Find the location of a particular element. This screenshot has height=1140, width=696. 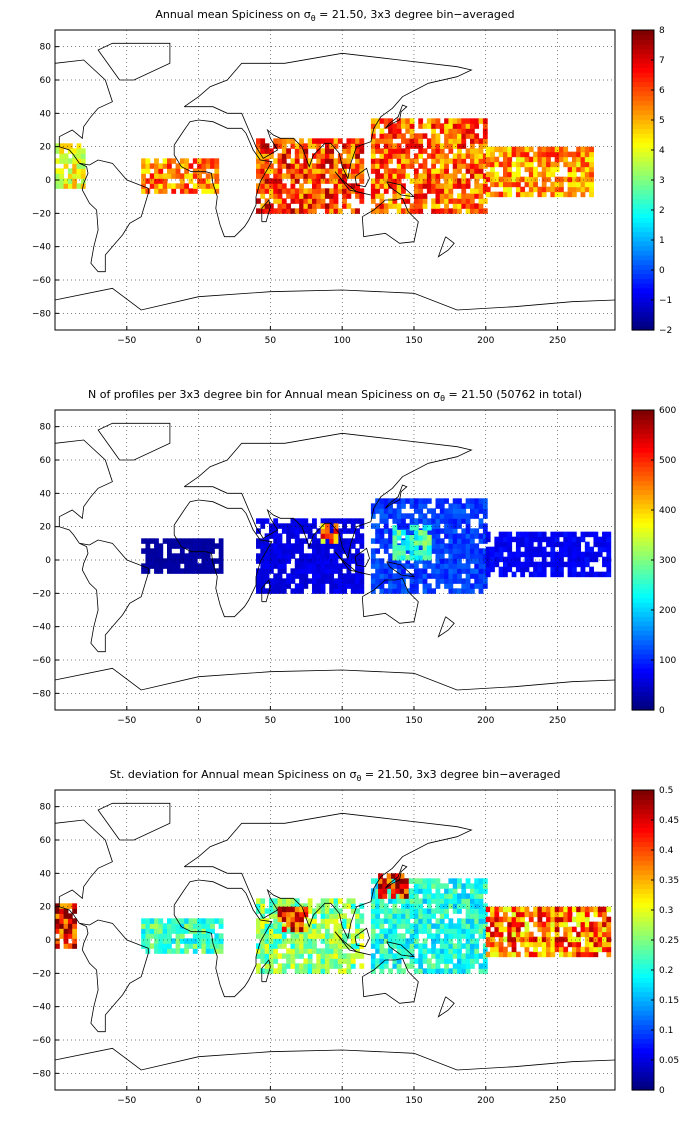

colorbar-tick-label: 0.15 is located at coordinates (669, 1001).